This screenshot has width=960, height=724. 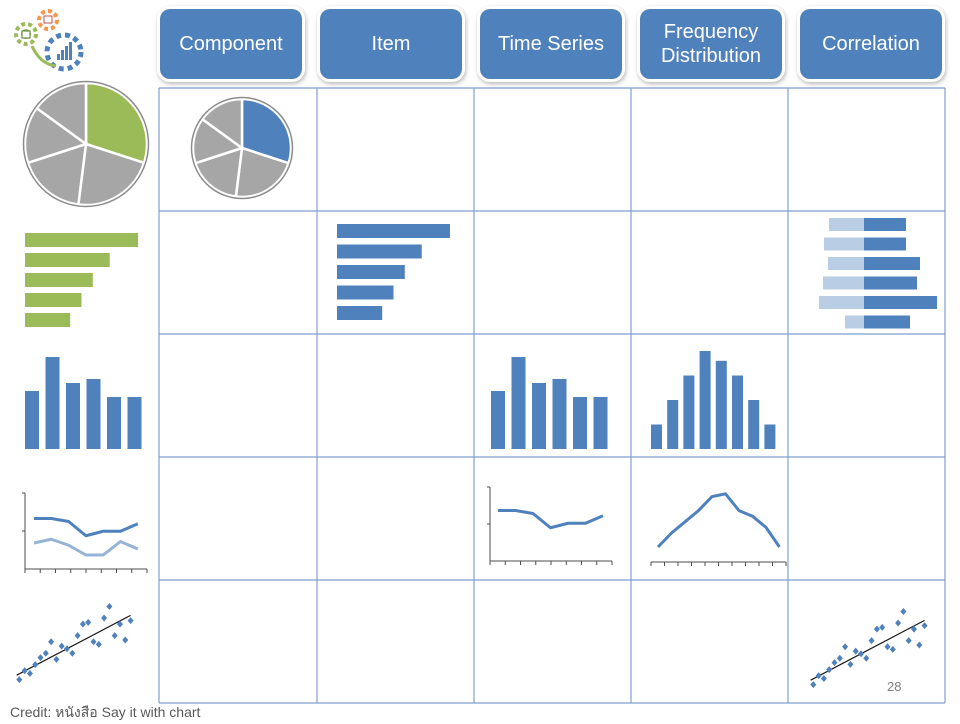 I want to click on credit-text: Credit: หนังสือ Say it with chart, so click(x=105, y=712).